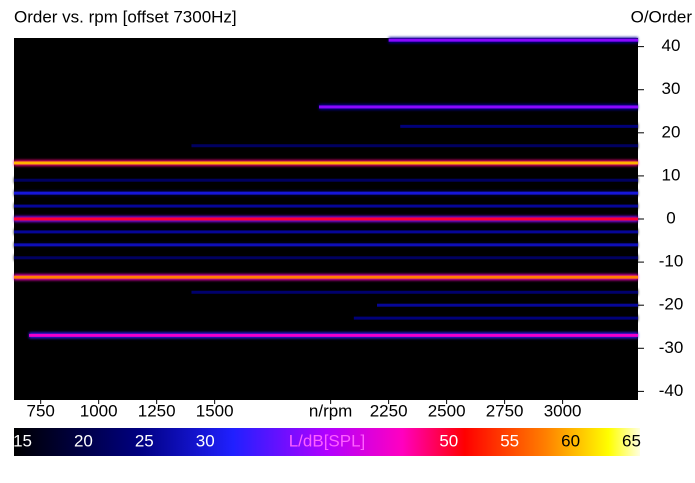  I want to click on x-tick-label: 2250, so click(389, 410).